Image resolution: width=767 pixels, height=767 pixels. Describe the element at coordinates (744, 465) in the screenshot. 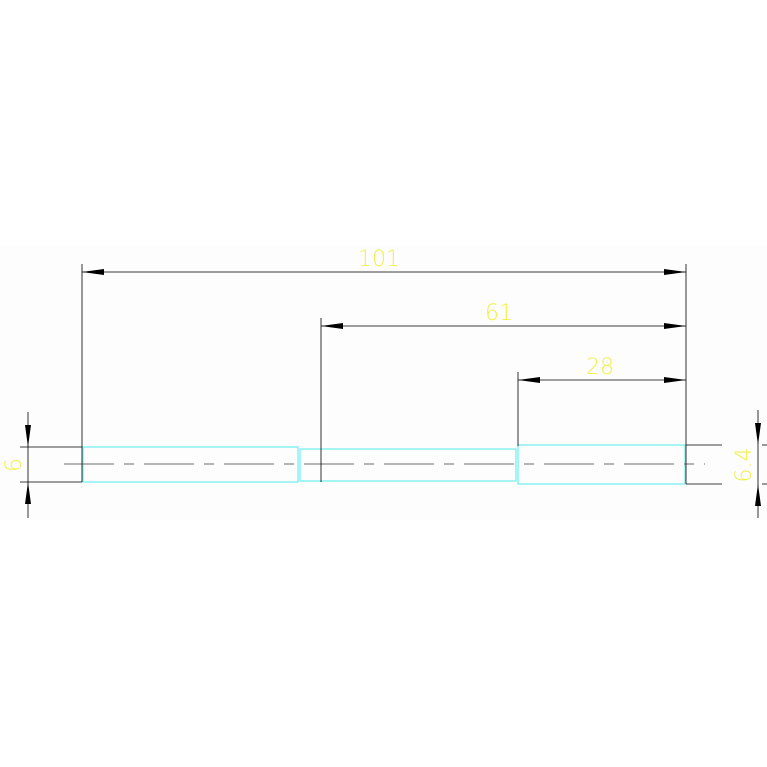

I see `dim-text-right-diameter: 6.4` at that location.